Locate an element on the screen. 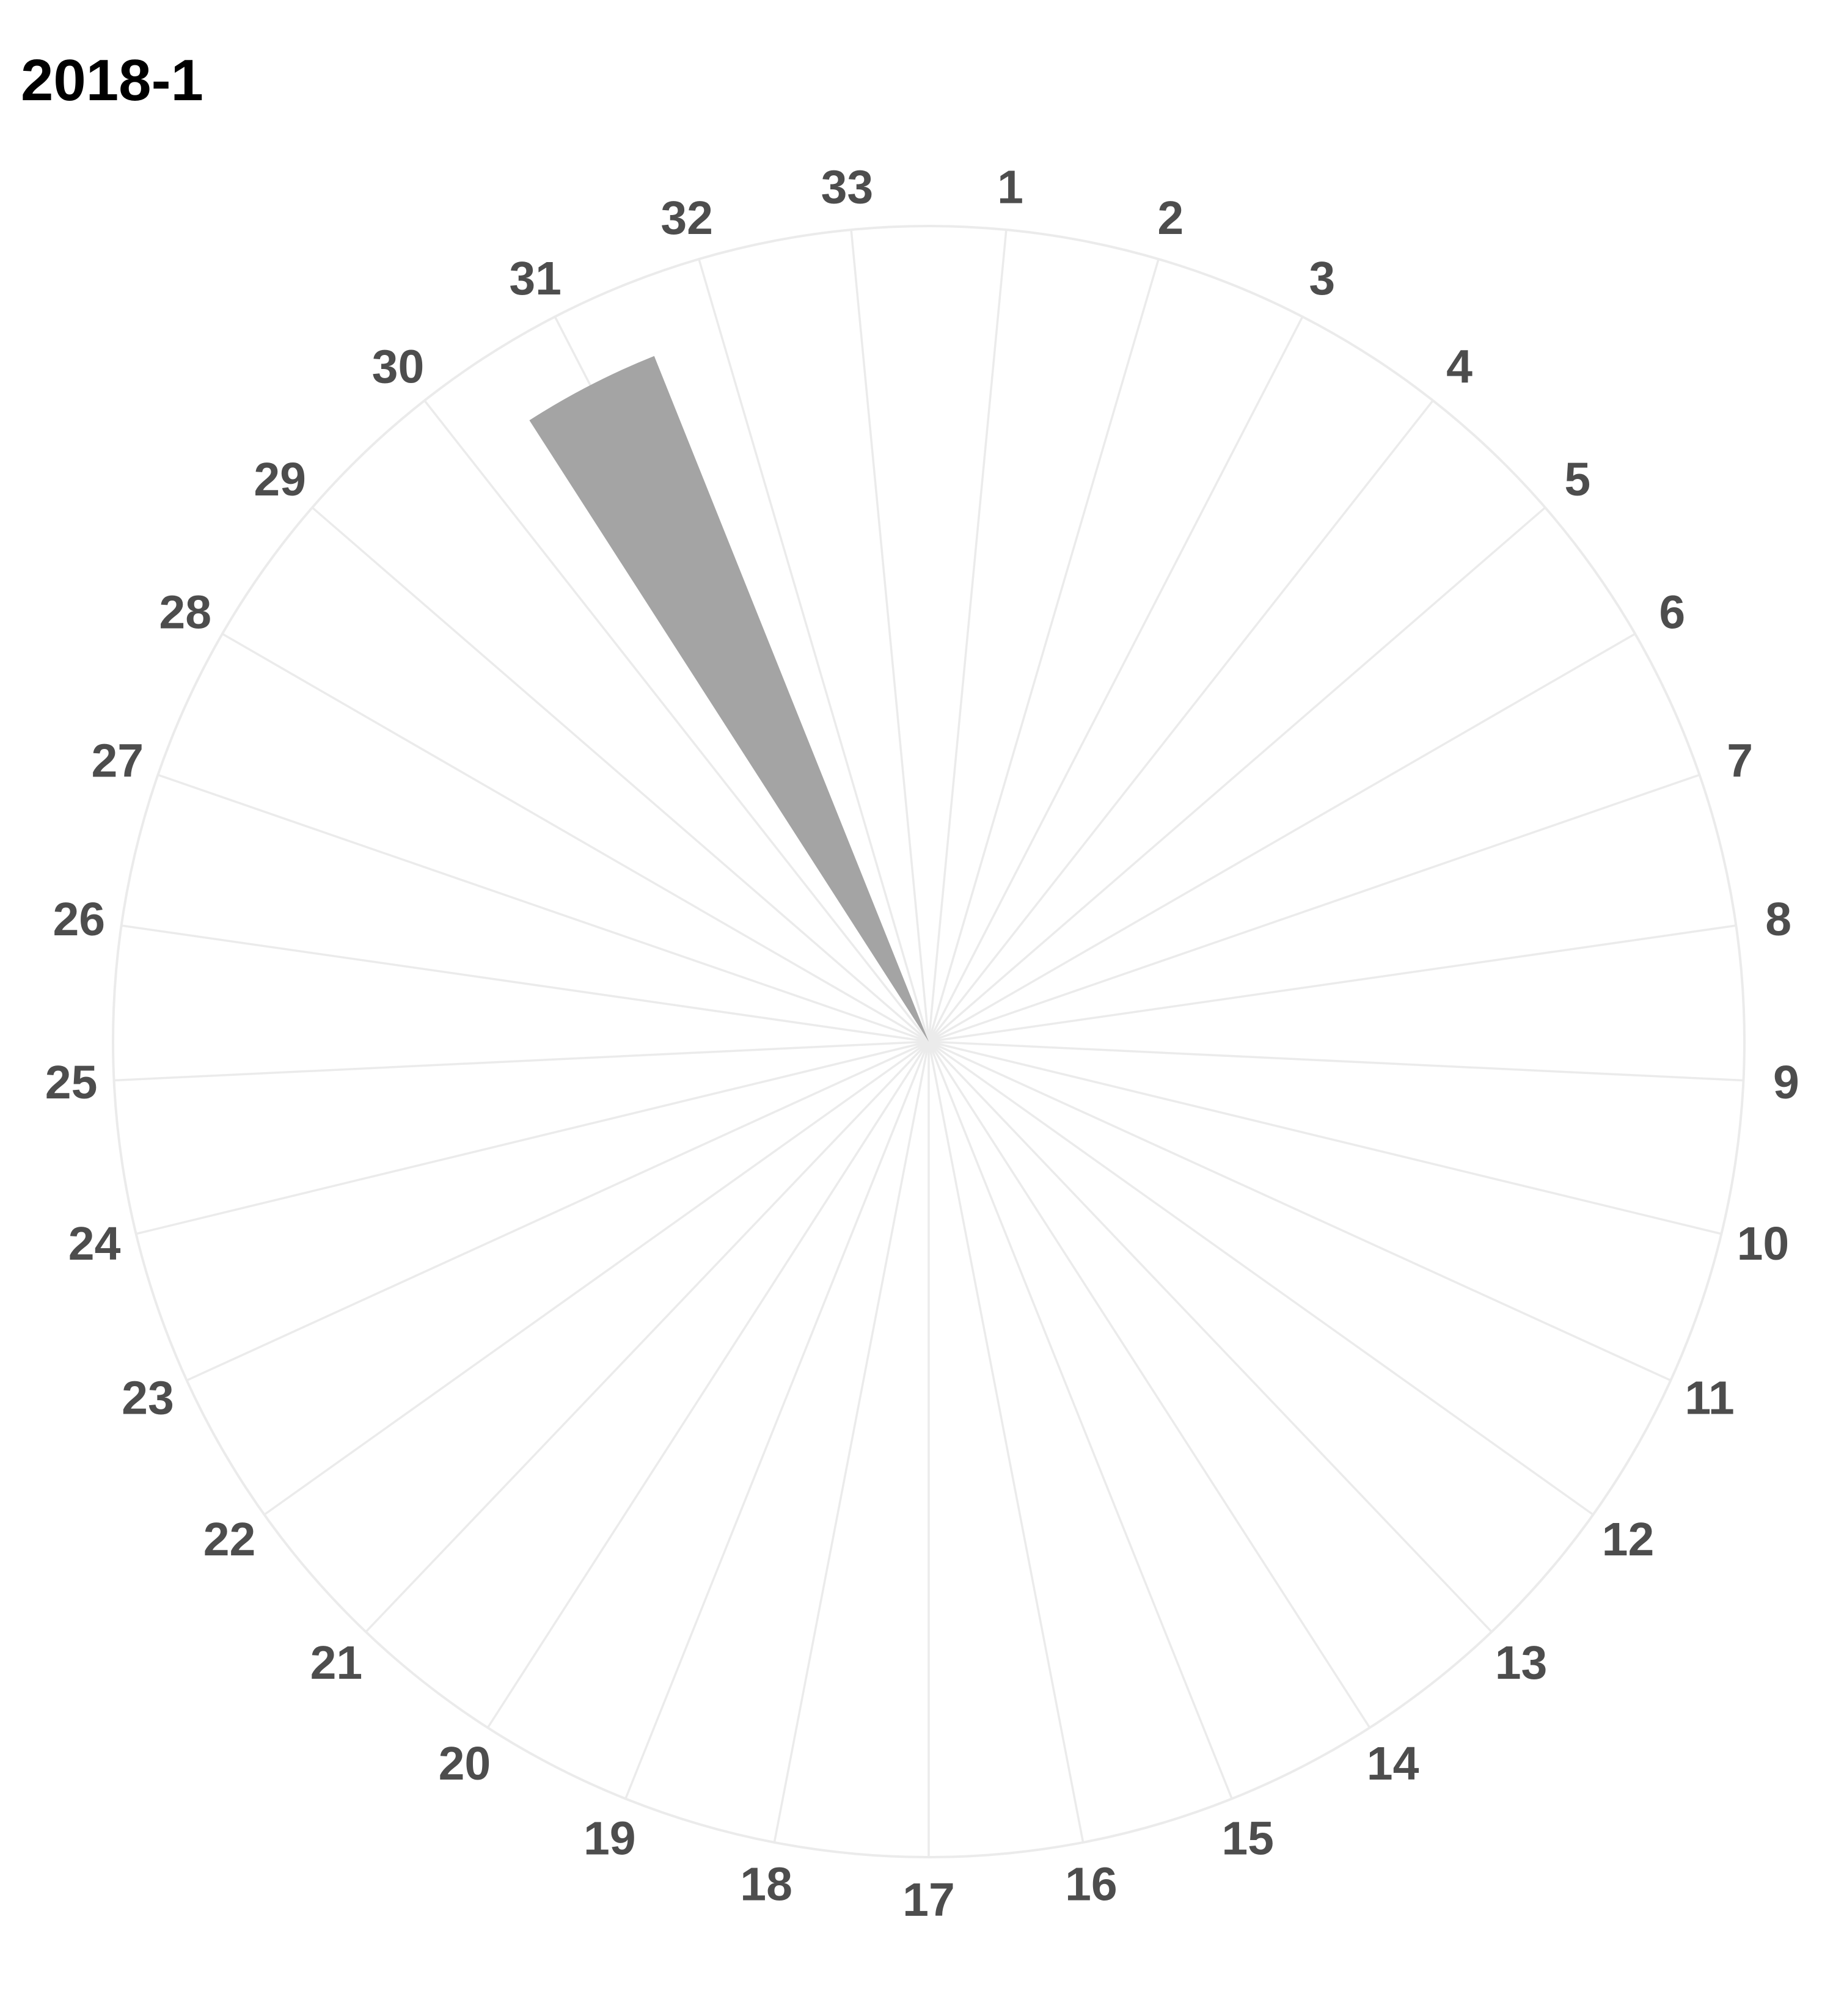 The width and height of the screenshot is (1833, 2016). tick-label-5: 5 is located at coordinates (1577, 479).